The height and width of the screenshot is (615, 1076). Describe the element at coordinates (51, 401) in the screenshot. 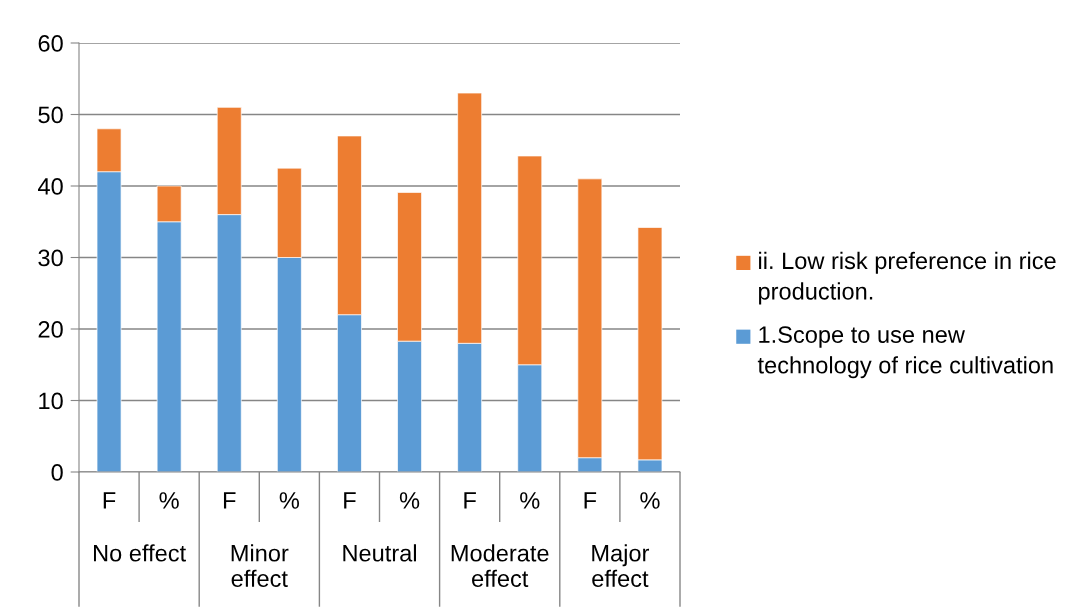

I see `y-tick-label: 10` at that location.